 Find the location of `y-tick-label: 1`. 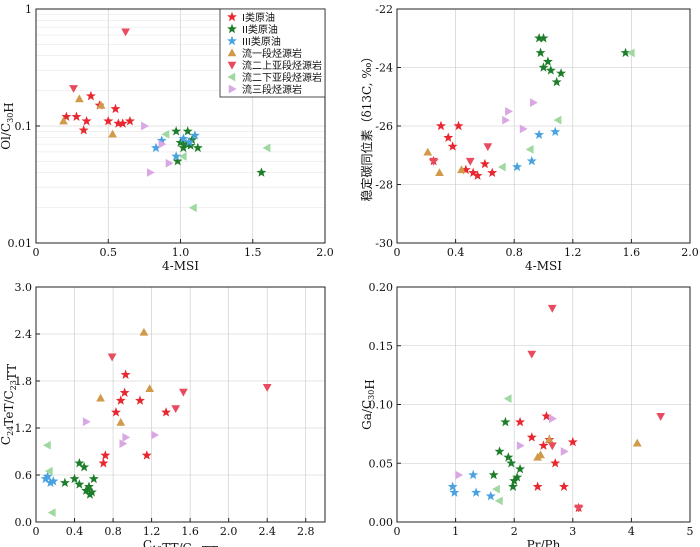

y-tick-label: 1 is located at coordinates (28, 9).